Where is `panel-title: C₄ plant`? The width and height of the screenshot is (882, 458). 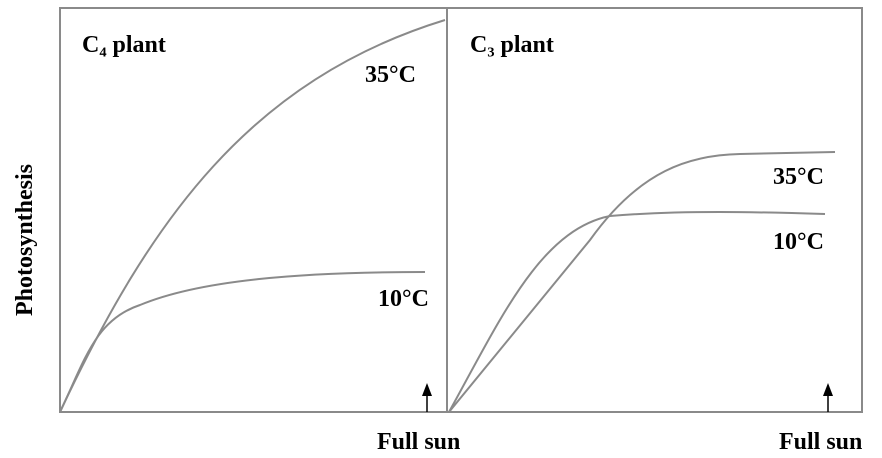 panel-title: C₄ plant is located at coordinates (124, 45).